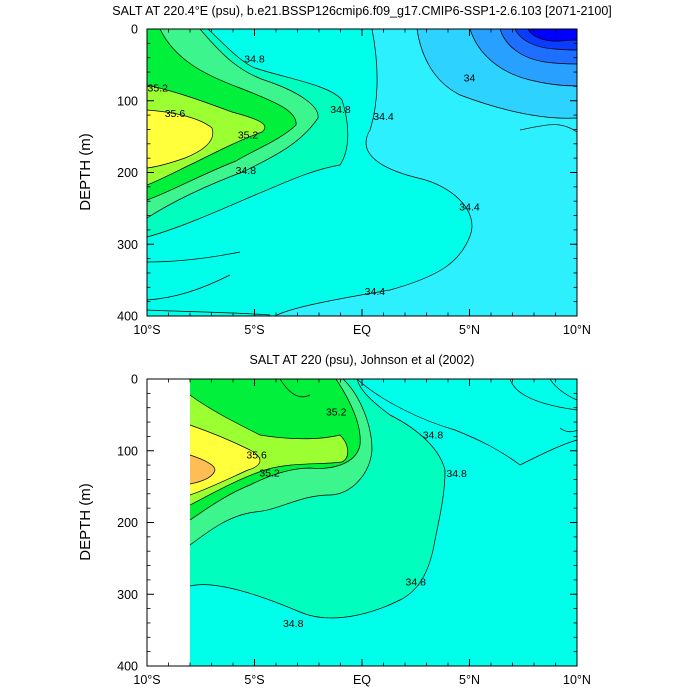 This screenshot has height=700, width=700. What do you see at coordinates (180, 139) in the screenshot?
I see `fill-35.6` at bounding box center [180, 139].